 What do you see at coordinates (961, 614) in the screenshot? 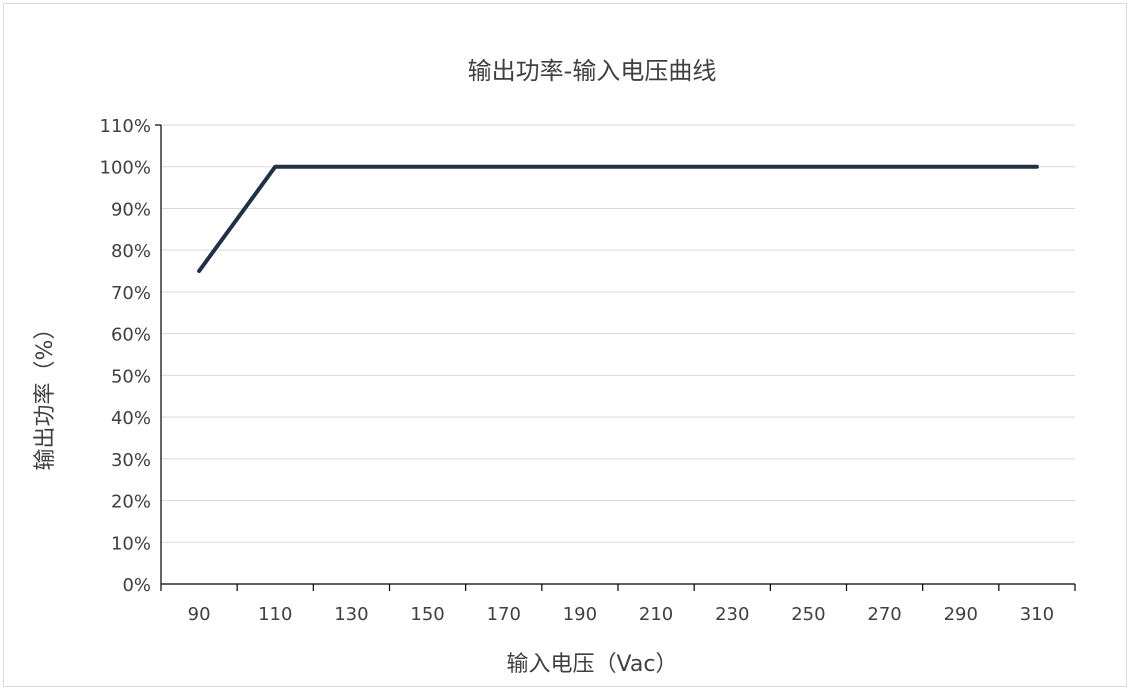
I see `x-tick-label: 290` at bounding box center [961, 614].